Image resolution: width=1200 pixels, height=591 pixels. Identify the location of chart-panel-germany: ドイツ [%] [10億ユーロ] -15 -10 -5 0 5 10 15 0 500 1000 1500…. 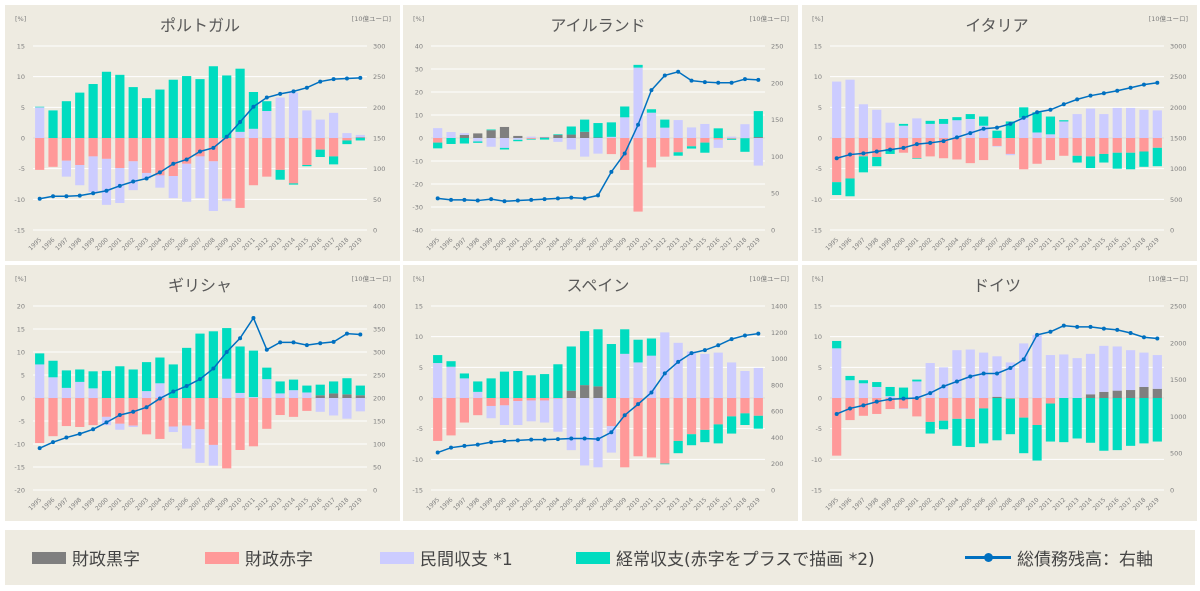
(999, 393).